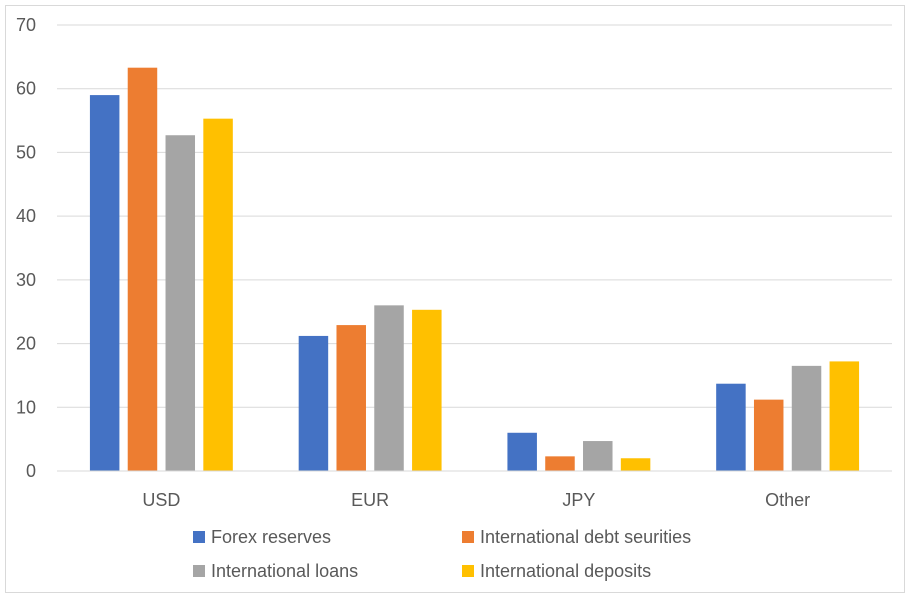  Describe the element at coordinates (370, 500) in the screenshot. I see `x-tick-label: EUR` at that location.